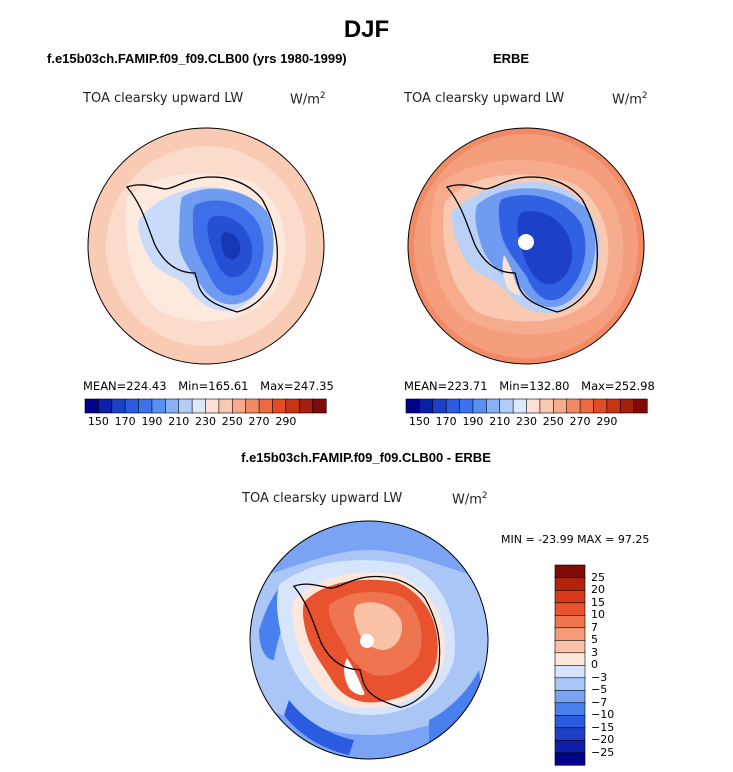 The height and width of the screenshot is (772, 733). I want to click on panel-1-colorbar-tick-label: 150, so click(98, 421).